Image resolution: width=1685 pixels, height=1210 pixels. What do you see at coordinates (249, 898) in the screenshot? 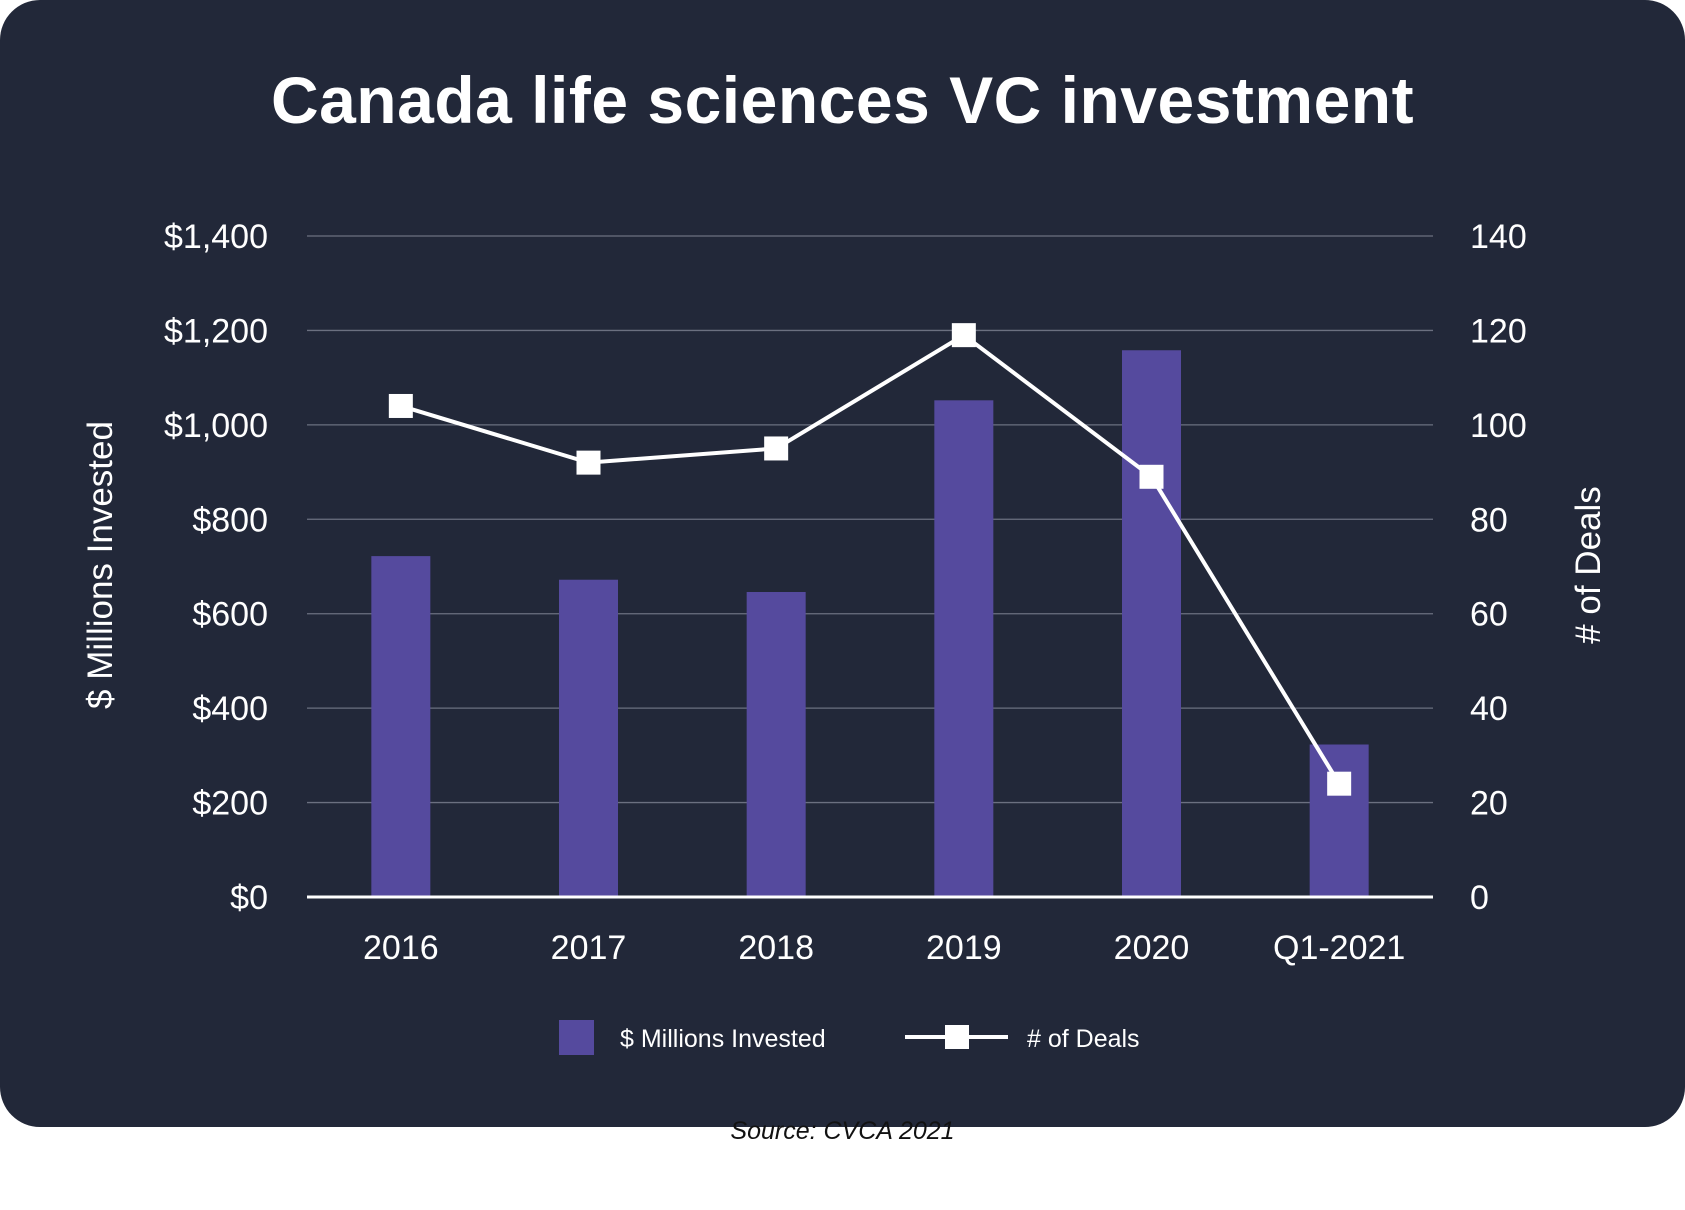
I see `y-left-tick-label: $0` at bounding box center [249, 898].